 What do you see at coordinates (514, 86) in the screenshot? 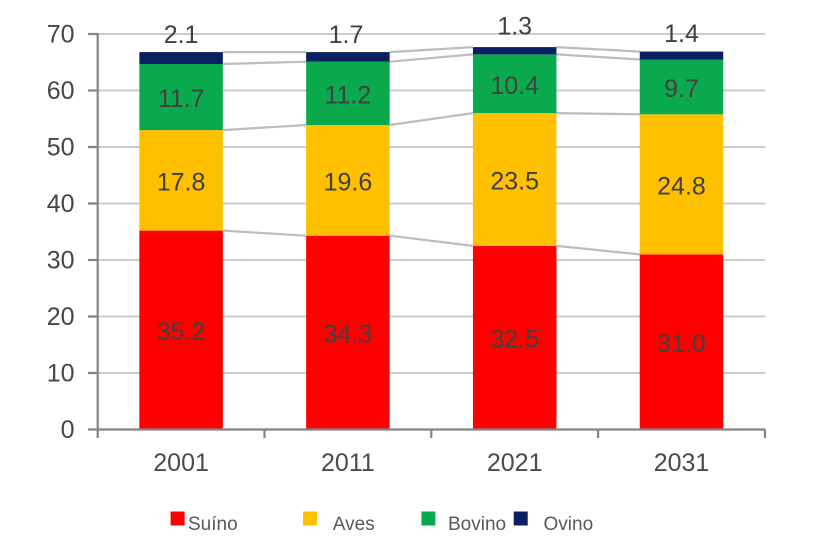
I see `svg-text: 10.4` at bounding box center [514, 86].